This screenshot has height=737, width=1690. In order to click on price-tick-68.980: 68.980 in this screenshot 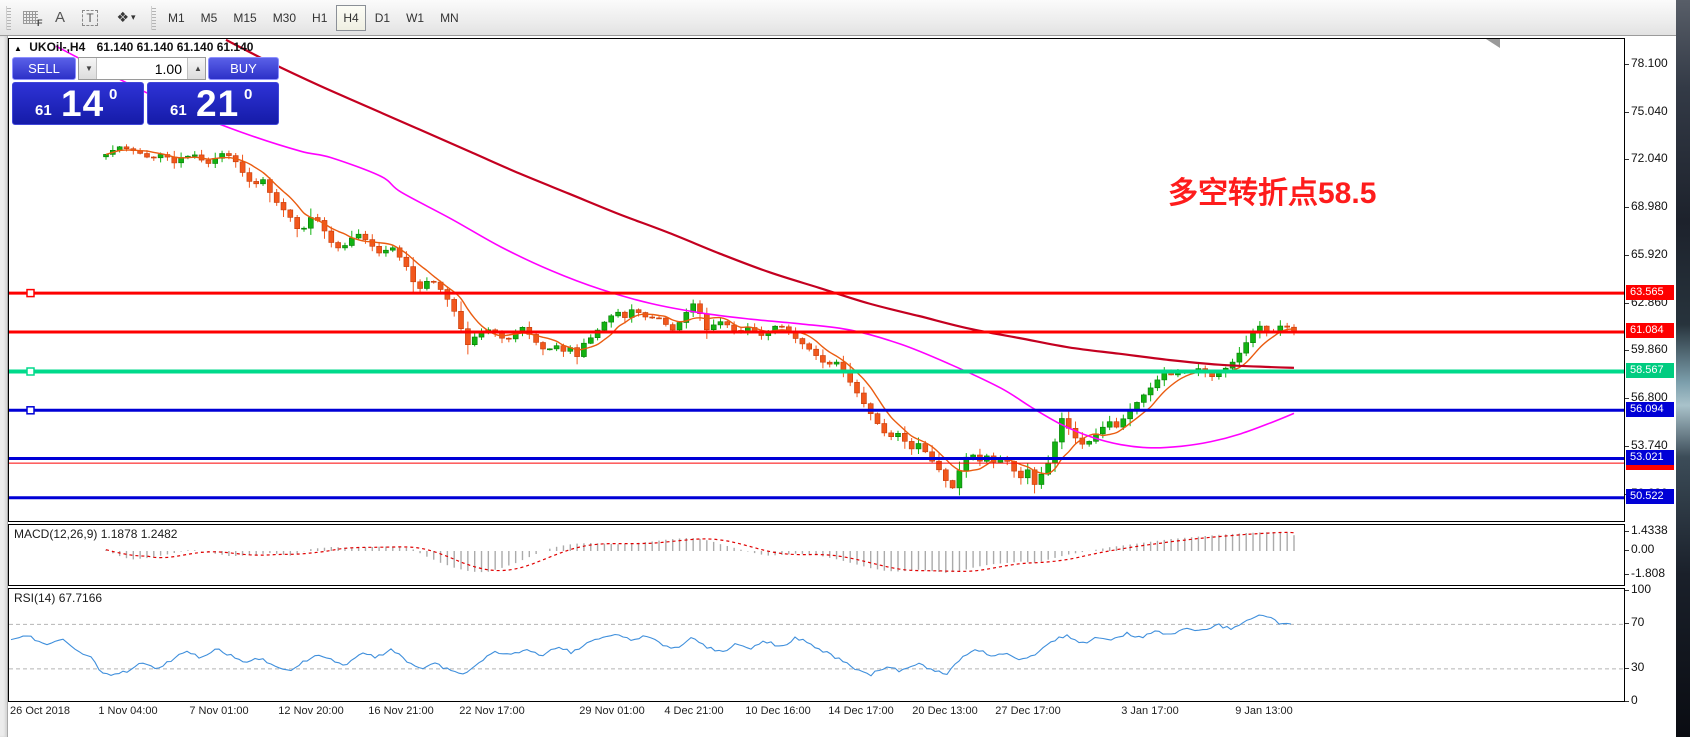, I will do `click(1649, 206)`.